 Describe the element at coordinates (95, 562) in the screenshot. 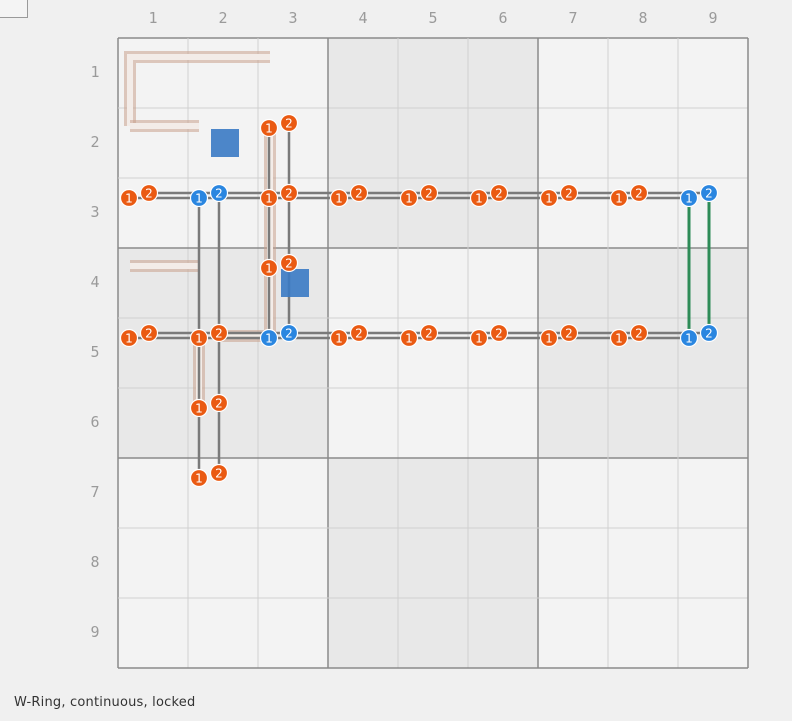

I see `row-label: 8` at that location.